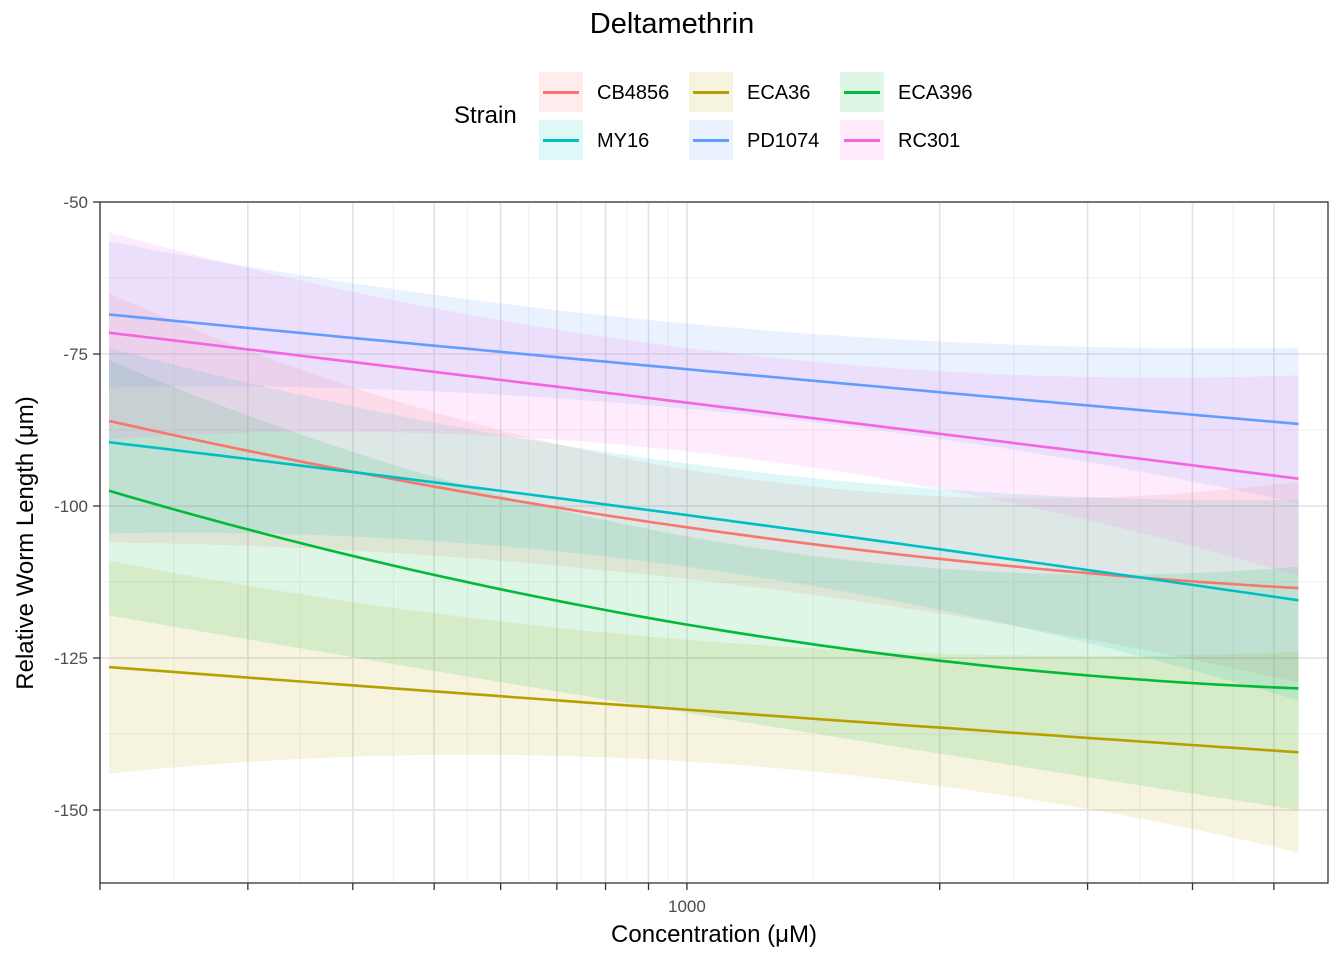 This screenshot has width=1344, height=960. Describe the element at coordinates (25, 542) in the screenshot. I see `y-axis-label: Relative Worm Length (μm)` at that location.